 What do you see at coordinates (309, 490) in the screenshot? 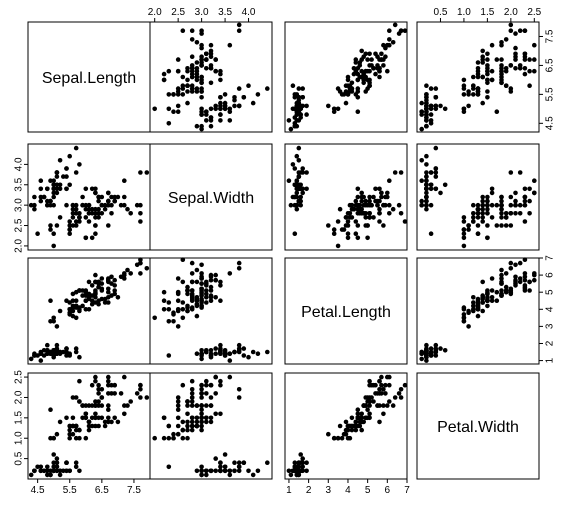
I see `tick-label: 2` at bounding box center [309, 490].